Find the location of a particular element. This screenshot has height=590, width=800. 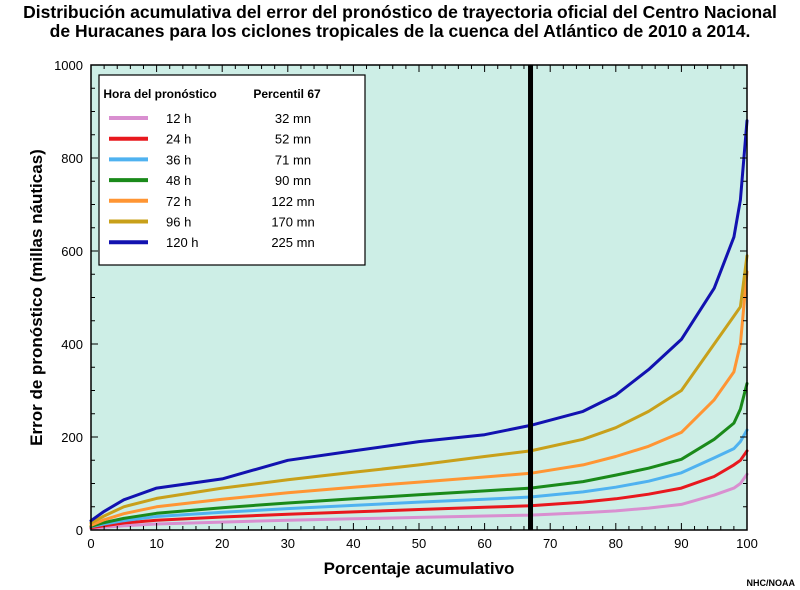

y-tick-label: 800 is located at coordinates (72, 158).